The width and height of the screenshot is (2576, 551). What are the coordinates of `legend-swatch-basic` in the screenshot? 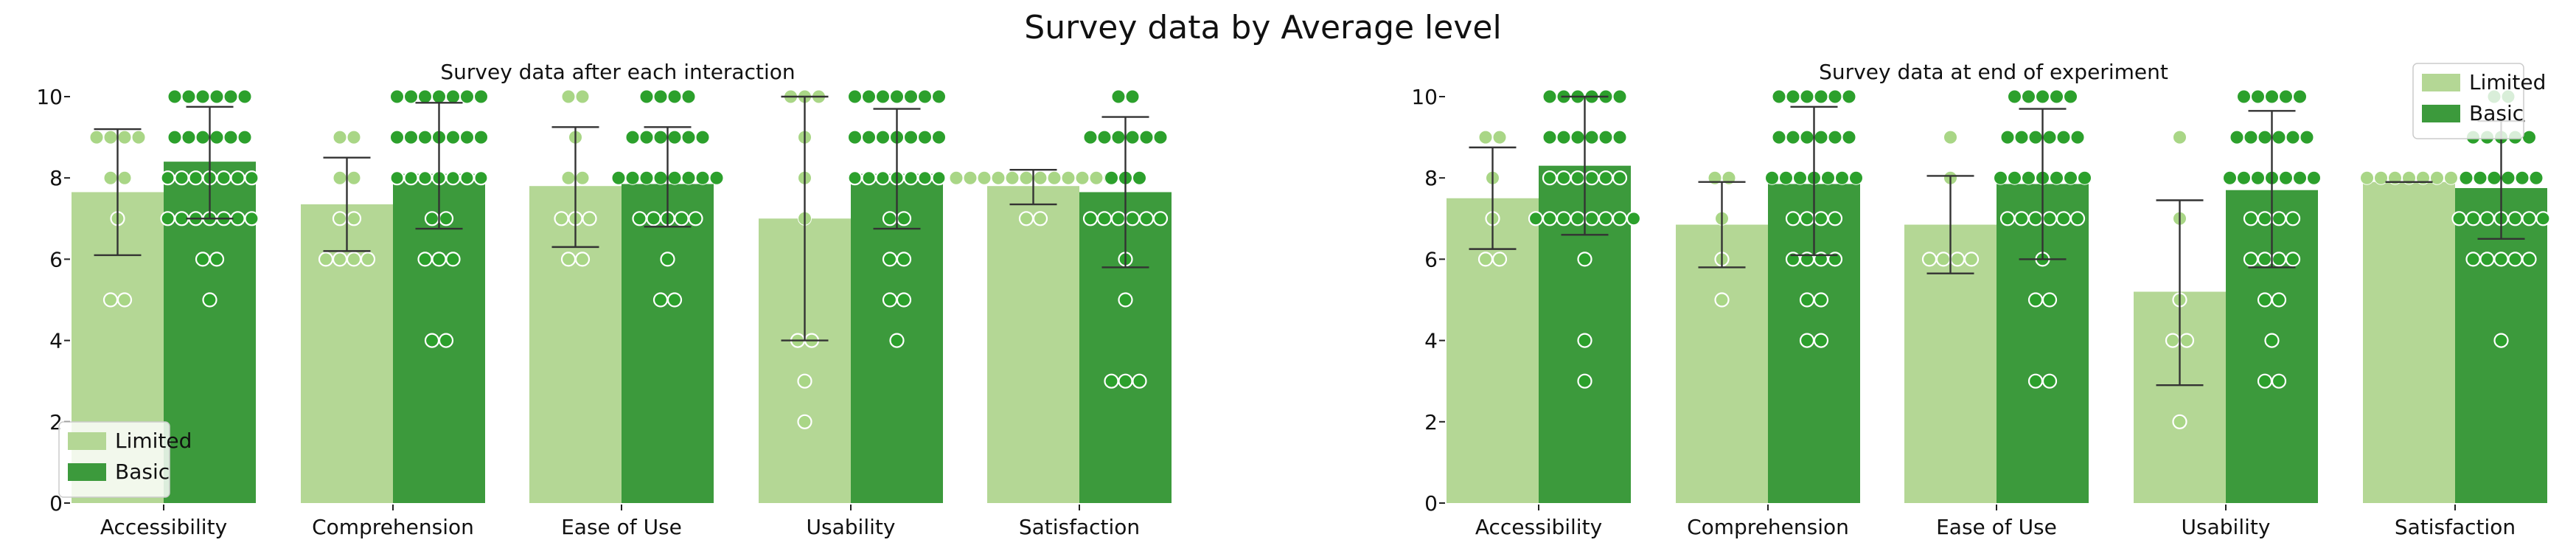 It's located at (2441, 113).